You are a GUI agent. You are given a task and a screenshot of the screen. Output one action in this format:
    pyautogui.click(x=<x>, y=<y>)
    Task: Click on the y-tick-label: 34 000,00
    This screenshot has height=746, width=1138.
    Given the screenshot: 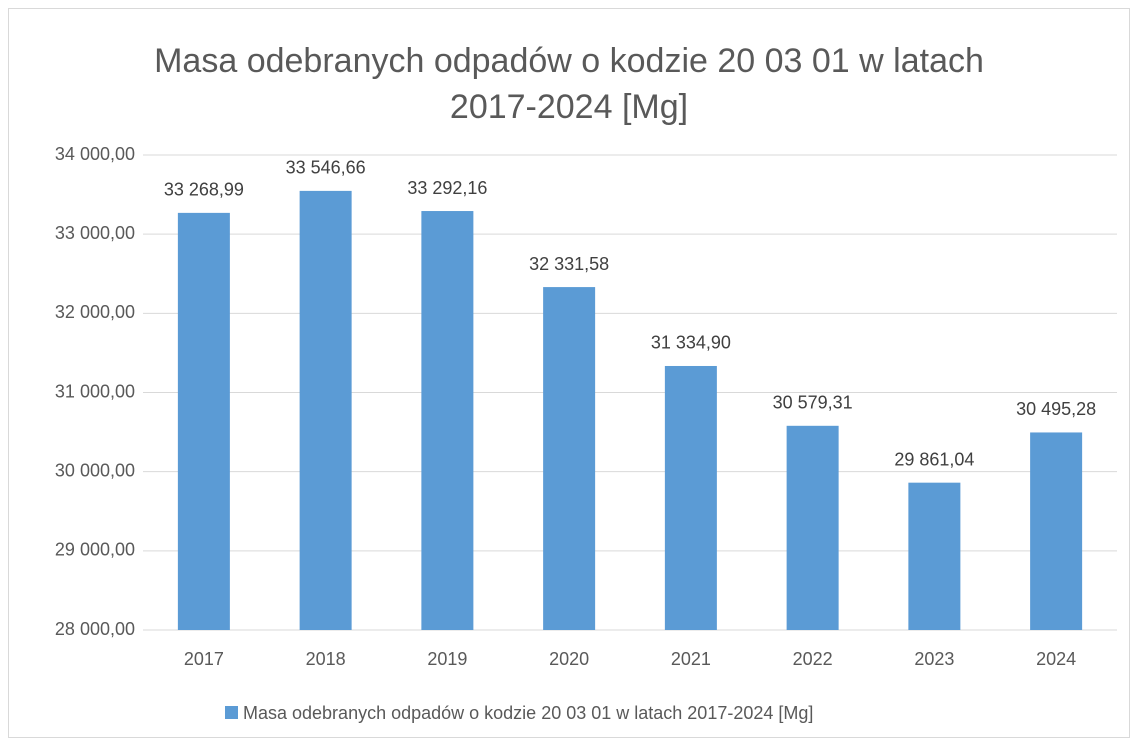 What is the action you would take?
    pyautogui.click(x=95, y=154)
    